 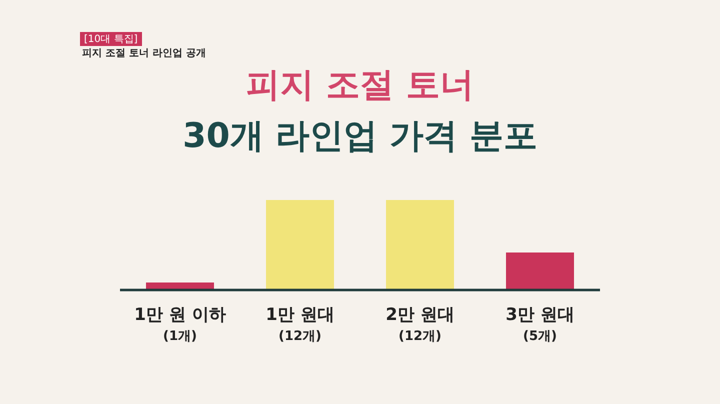 What do you see at coordinates (180, 336) in the screenshot?
I see `data-label: (1개)` at bounding box center [180, 336].